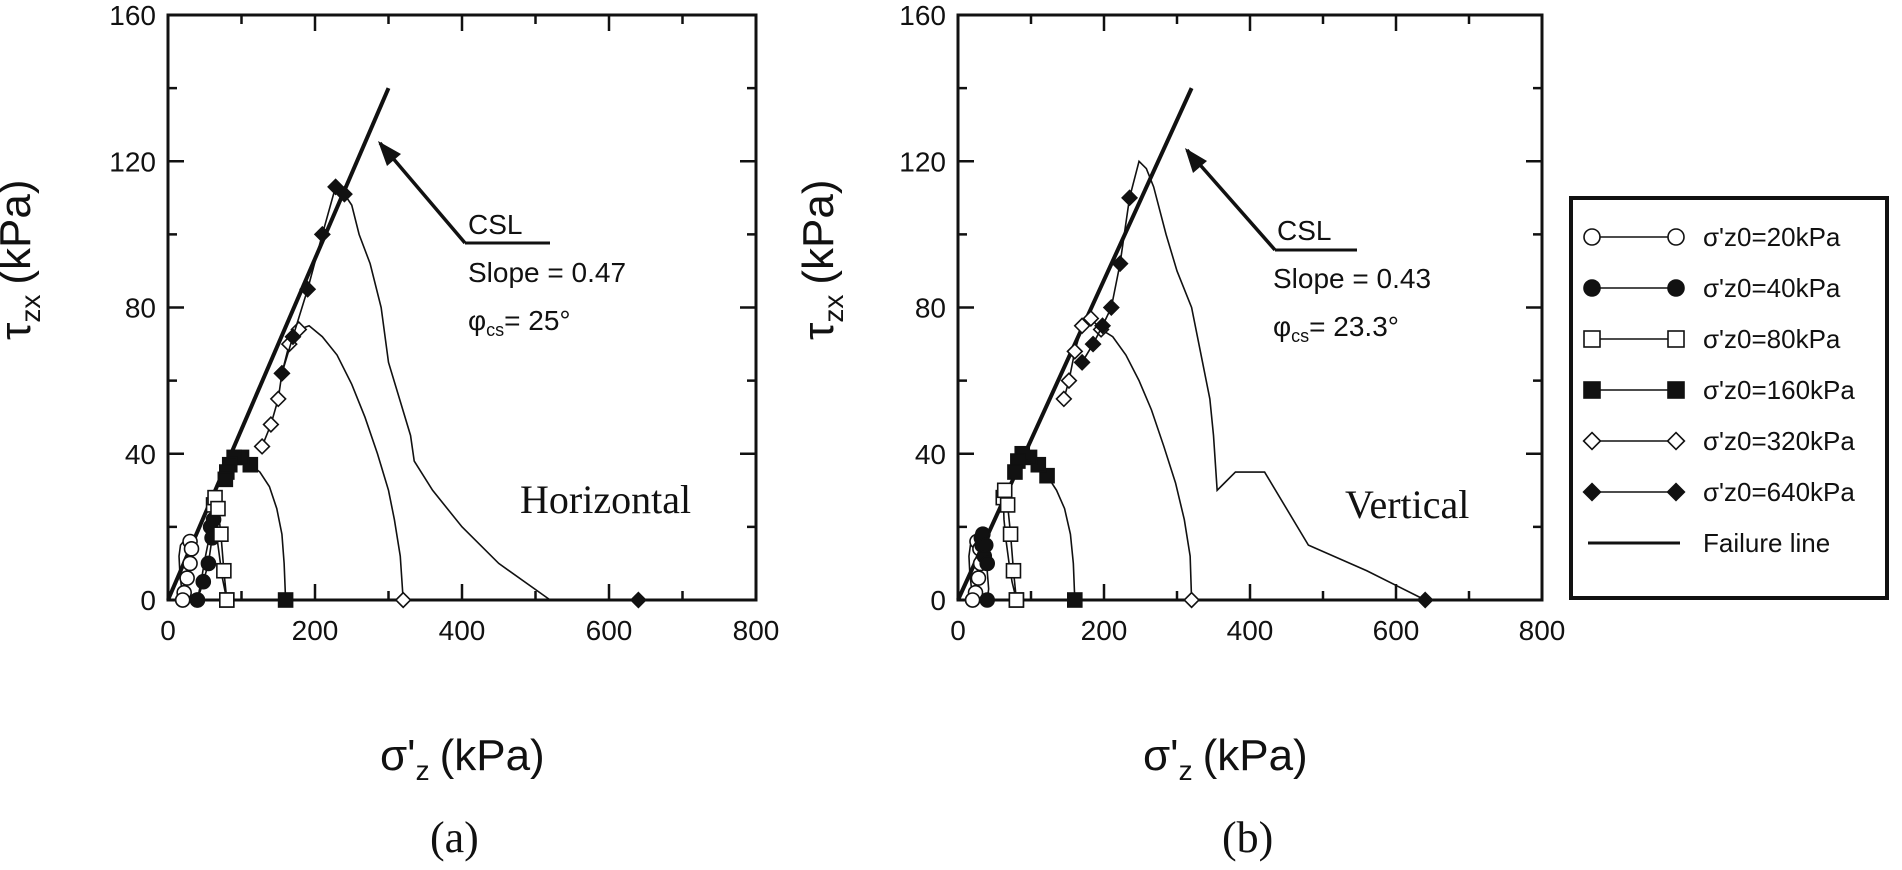 The image size is (1902, 870). I want to click on y-tick-label-b: 0, so click(938, 600).